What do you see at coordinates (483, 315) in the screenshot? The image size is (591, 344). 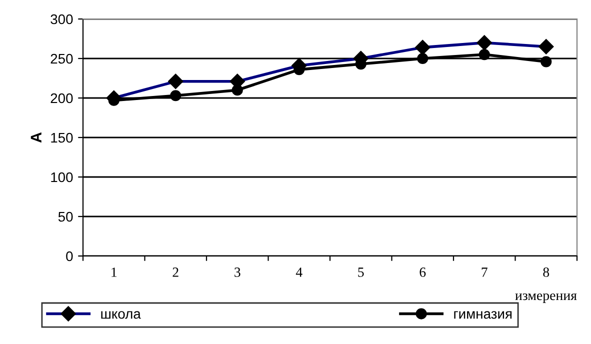 I see `legend-label: гимназия` at bounding box center [483, 315].